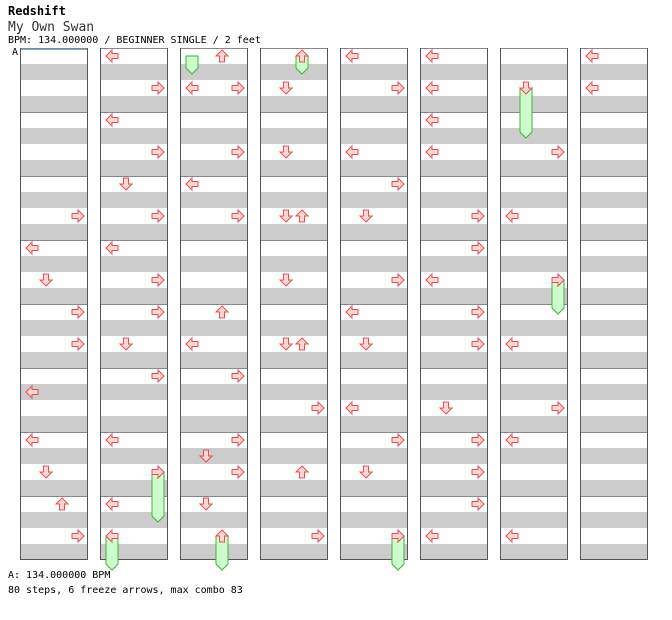 The image size is (672, 620). Describe the element at coordinates (15, 52) in the screenshot. I see `bpm-marker-label: A` at that location.